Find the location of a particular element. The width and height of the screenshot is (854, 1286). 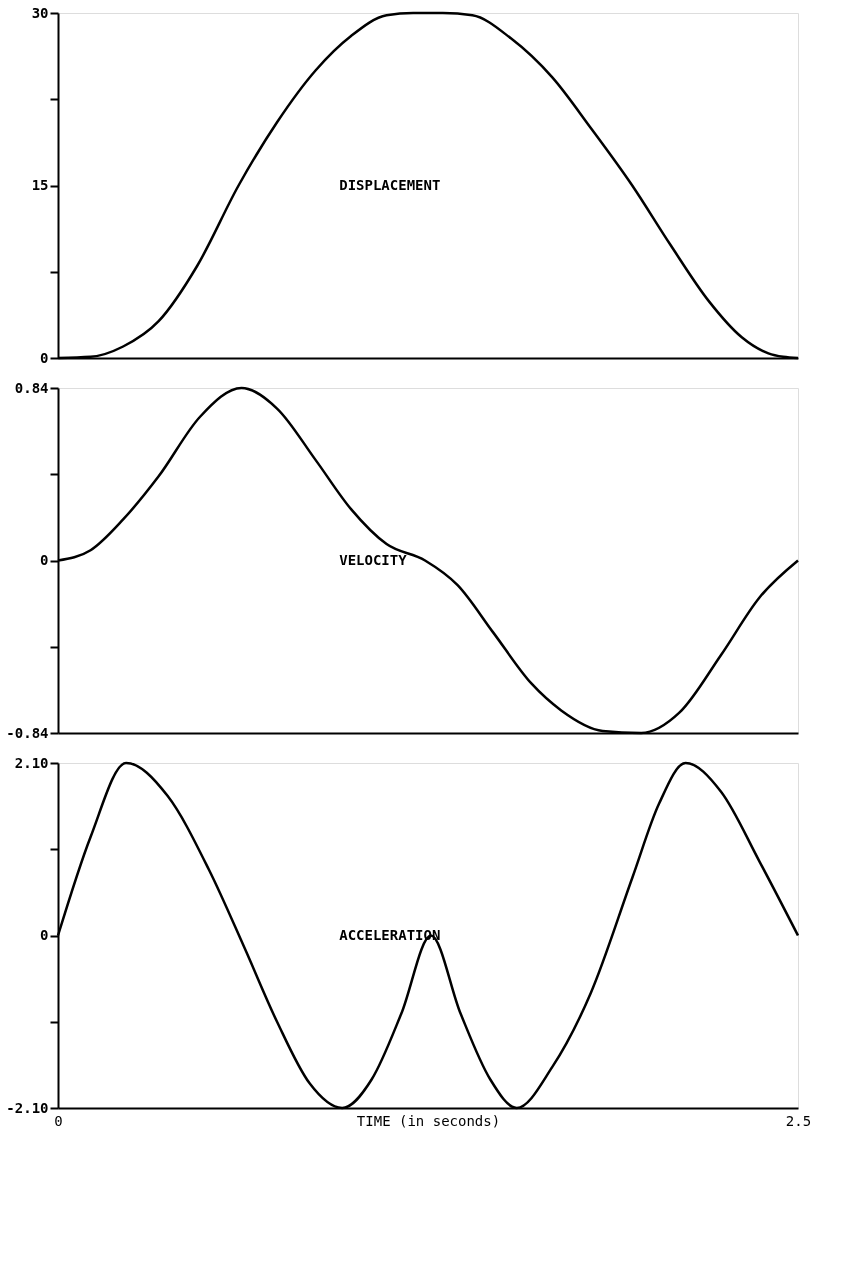

series-label: VELOCITY is located at coordinates (373, 559).